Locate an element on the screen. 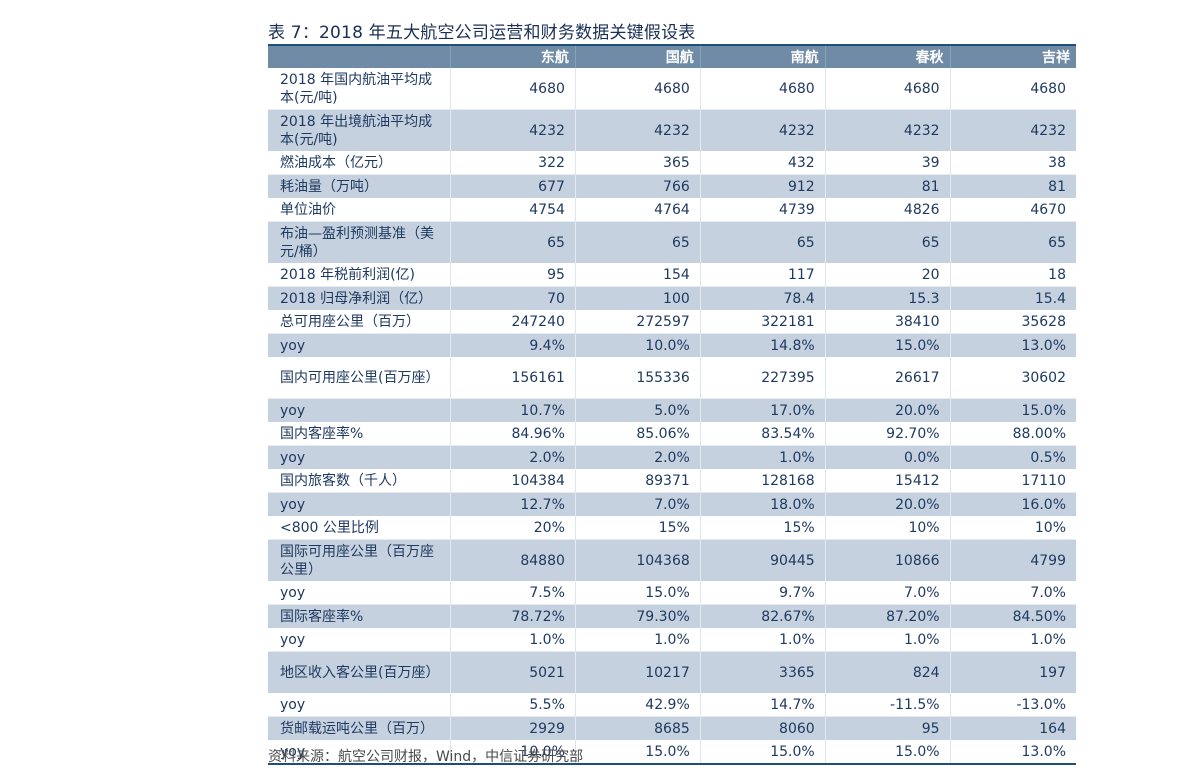  value-cell: 912 is located at coordinates (762, 186).